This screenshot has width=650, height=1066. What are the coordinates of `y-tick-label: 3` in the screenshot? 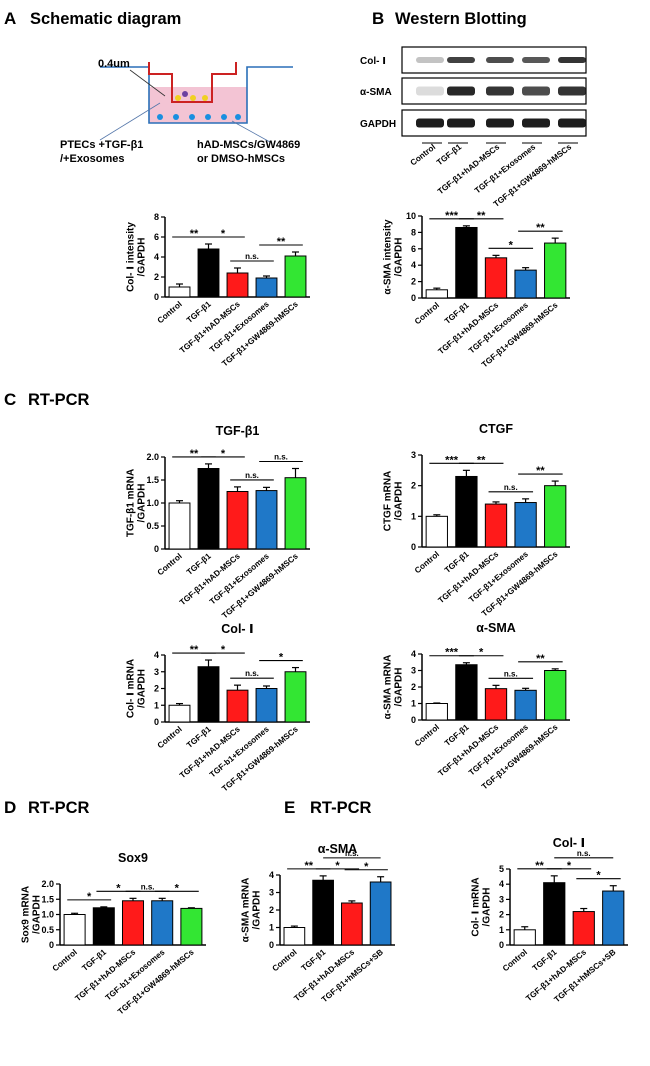 It's located at (156, 672).